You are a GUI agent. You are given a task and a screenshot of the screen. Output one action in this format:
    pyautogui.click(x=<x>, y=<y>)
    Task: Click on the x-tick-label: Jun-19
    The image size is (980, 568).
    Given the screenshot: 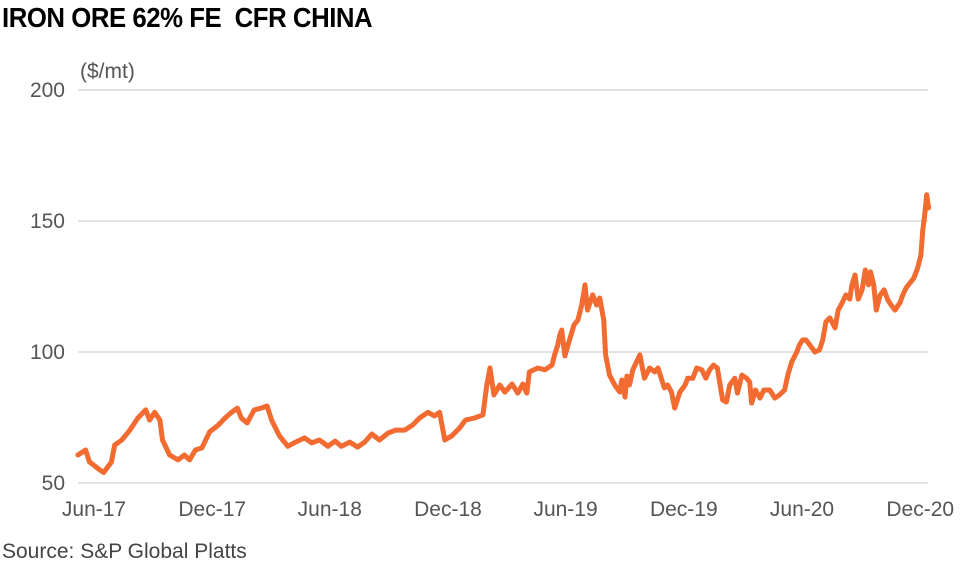 What is the action you would take?
    pyautogui.click(x=565, y=509)
    